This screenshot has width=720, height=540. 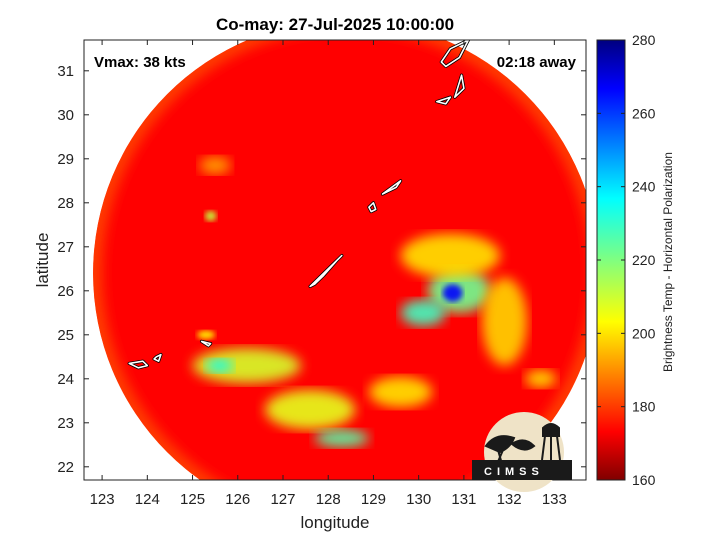 I want to click on x-axis-label: longitude, so click(x=334, y=522).